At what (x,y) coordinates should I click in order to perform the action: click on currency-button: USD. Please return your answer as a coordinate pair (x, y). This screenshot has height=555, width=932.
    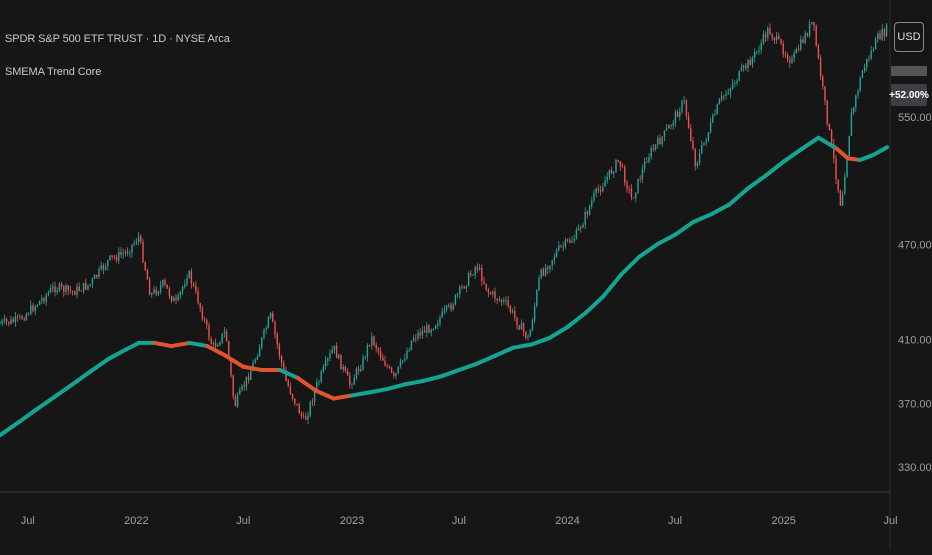
    Looking at the image, I should click on (909, 37).